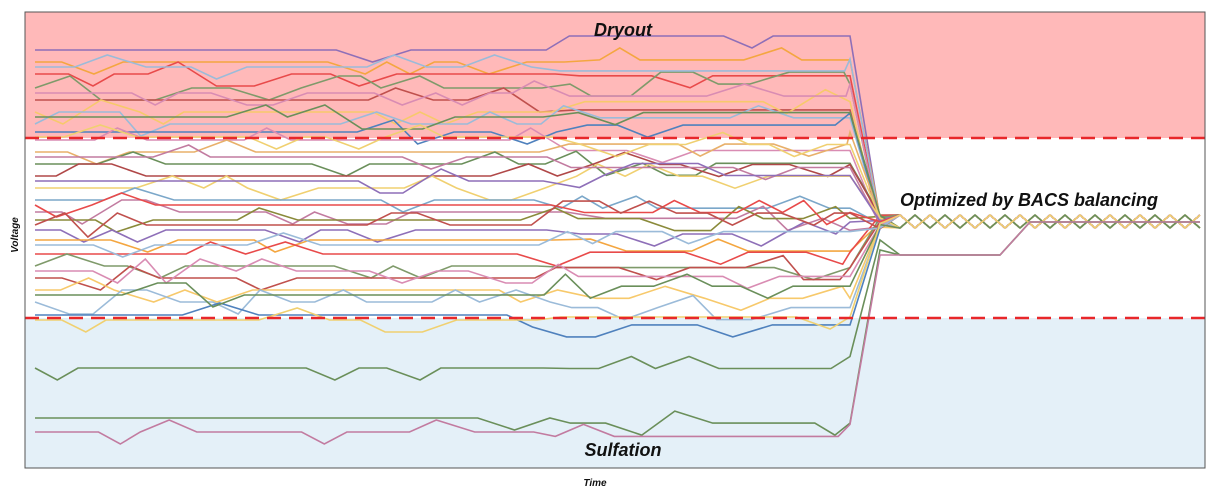 This screenshot has height=490, width=1208. I want to click on sulfation-label: Sulfation, so click(623, 450).